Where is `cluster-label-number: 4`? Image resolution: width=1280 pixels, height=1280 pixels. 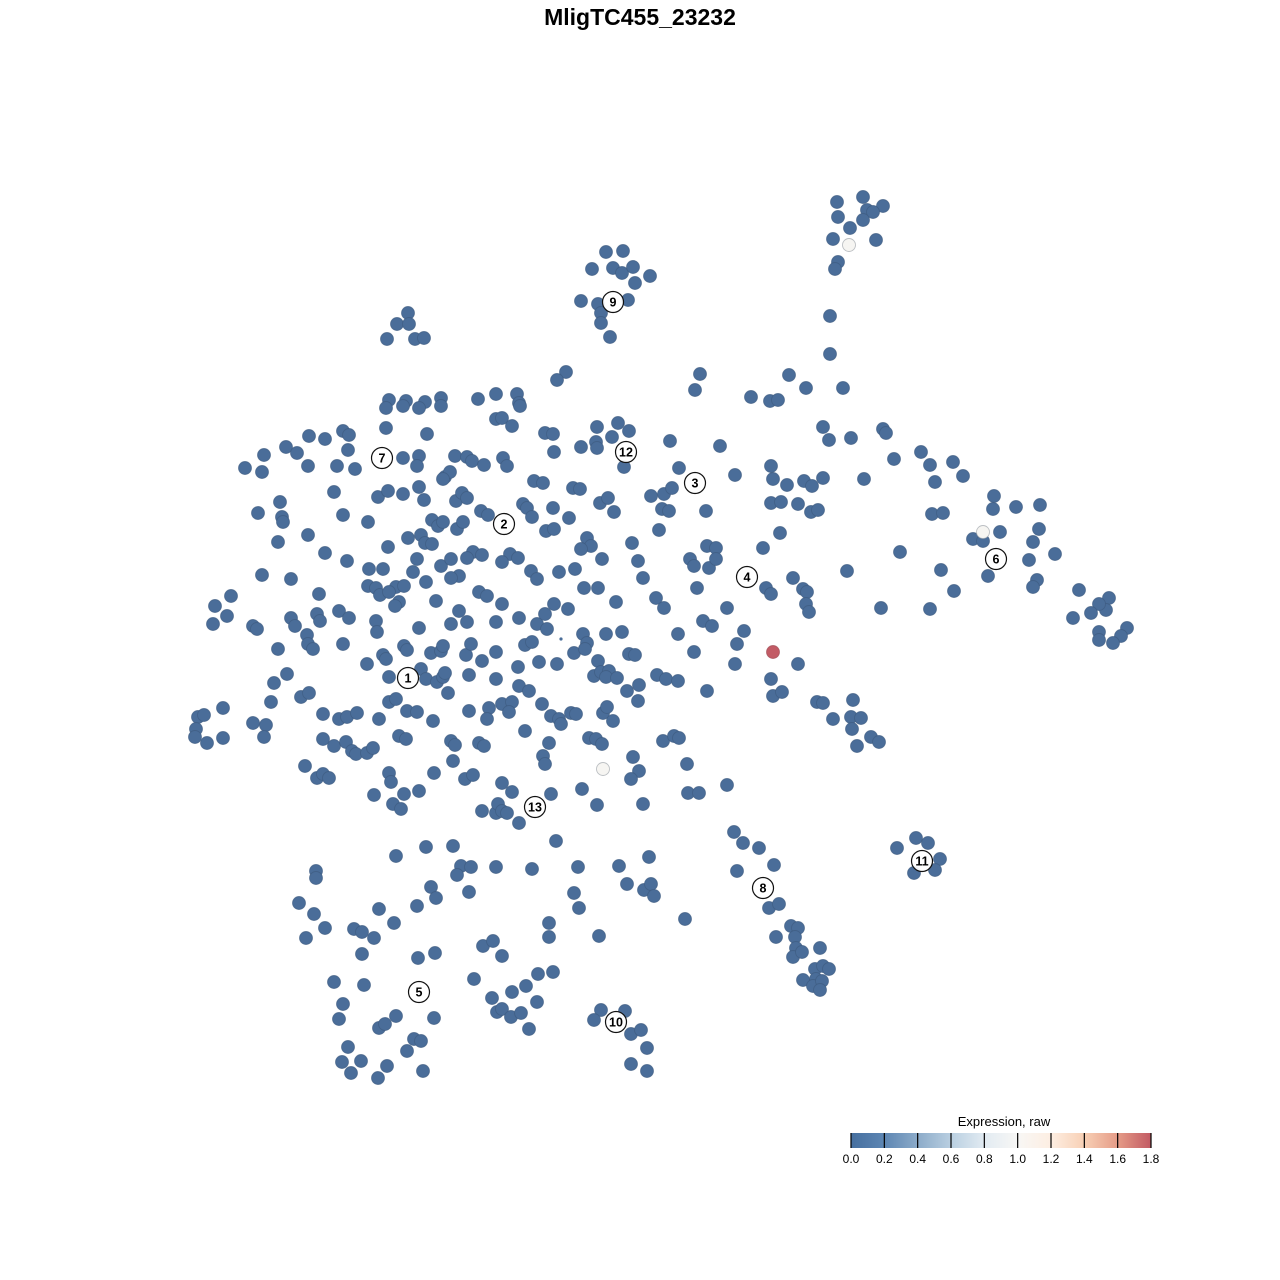
cluster-label-number: 4 is located at coordinates (747, 578).